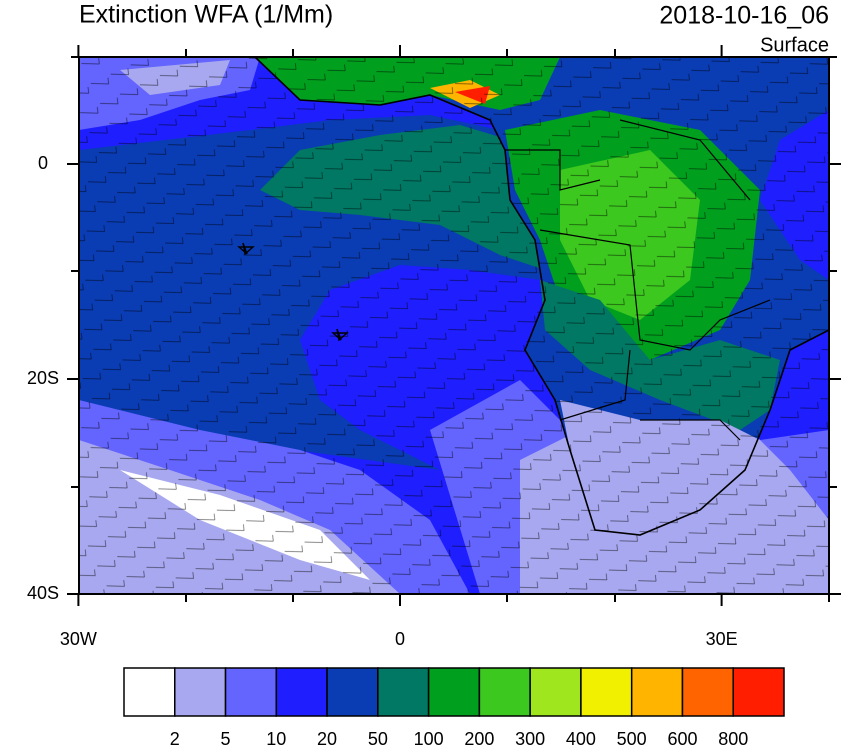  What do you see at coordinates (530, 739) in the screenshot?
I see `colorbar-label: 300` at bounding box center [530, 739].